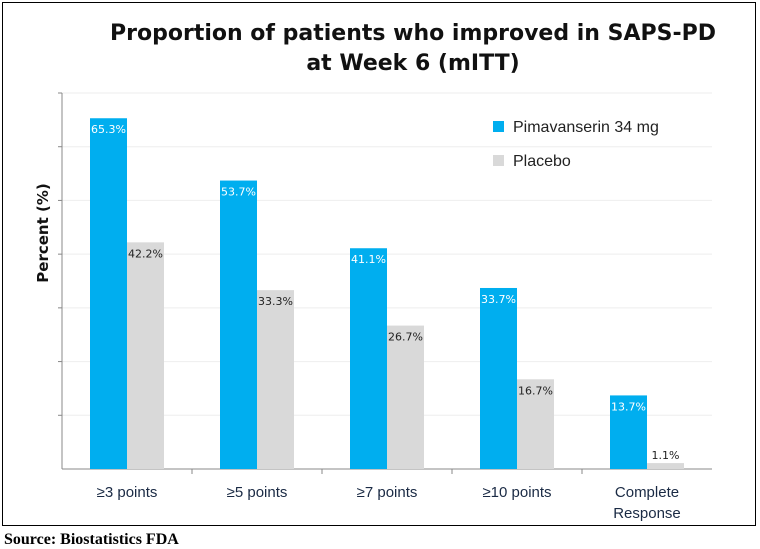  What do you see at coordinates (91, 539) in the screenshot?
I see `source-note: Source: Biostatistics FDA` at bounding box center [91, 539].